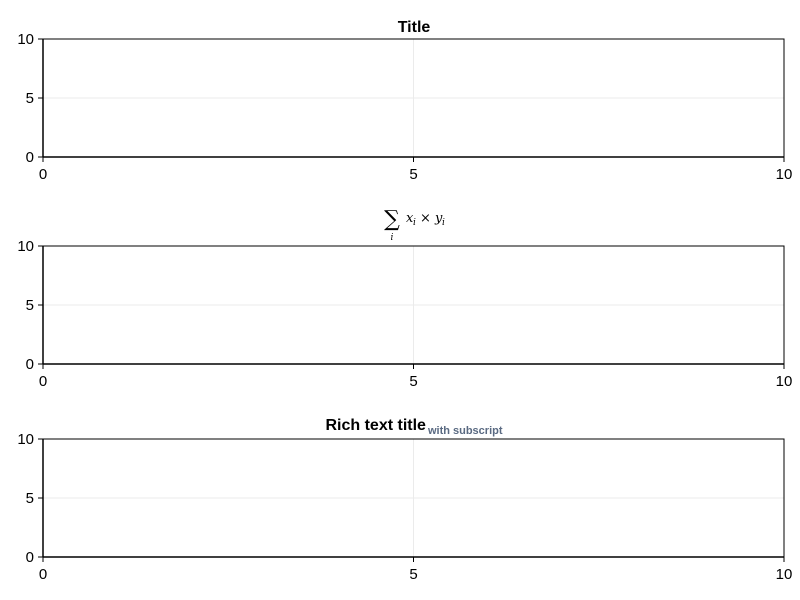  I want to click on panel-1: Title, so click(414, 27).